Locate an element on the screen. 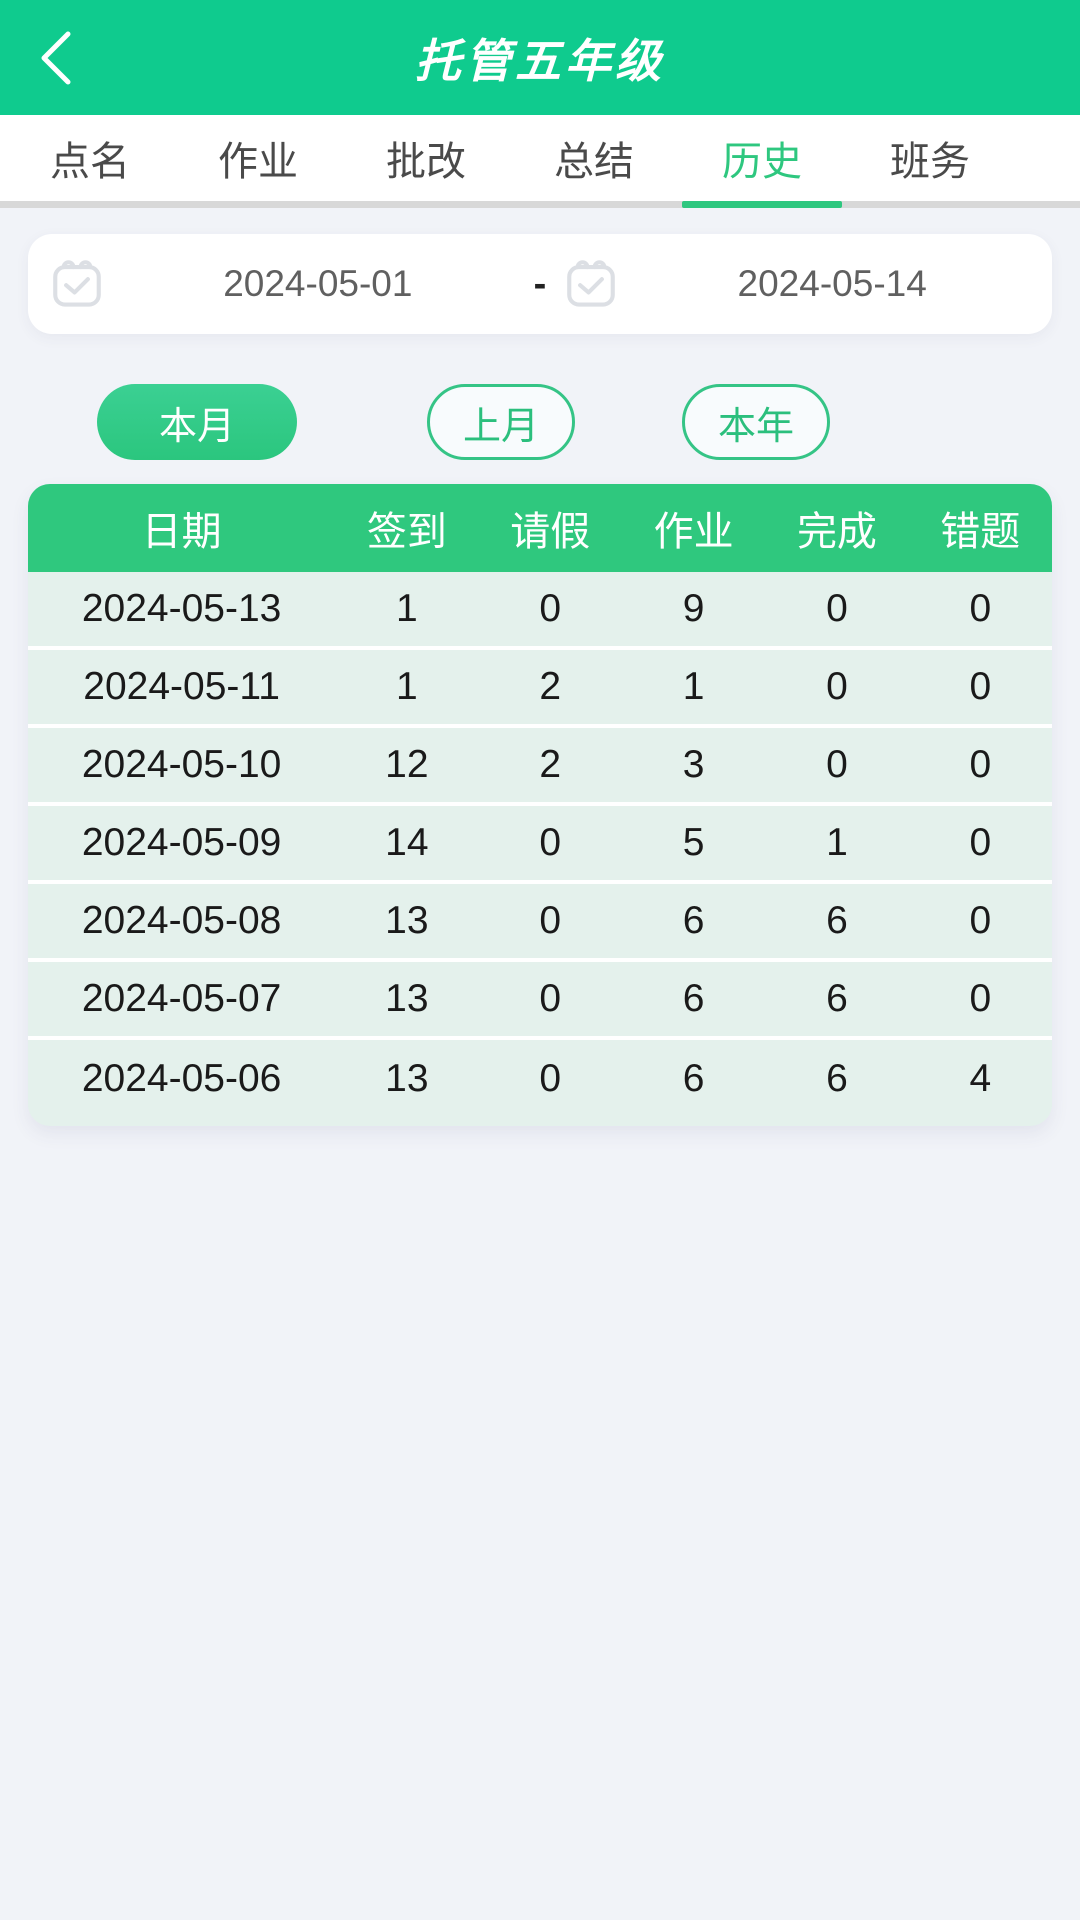 The width and height of the screenshot is (1080, 1920). table-row: 2024-05-07 13 0 6 6 0 is located at coordinates (540, 1001).